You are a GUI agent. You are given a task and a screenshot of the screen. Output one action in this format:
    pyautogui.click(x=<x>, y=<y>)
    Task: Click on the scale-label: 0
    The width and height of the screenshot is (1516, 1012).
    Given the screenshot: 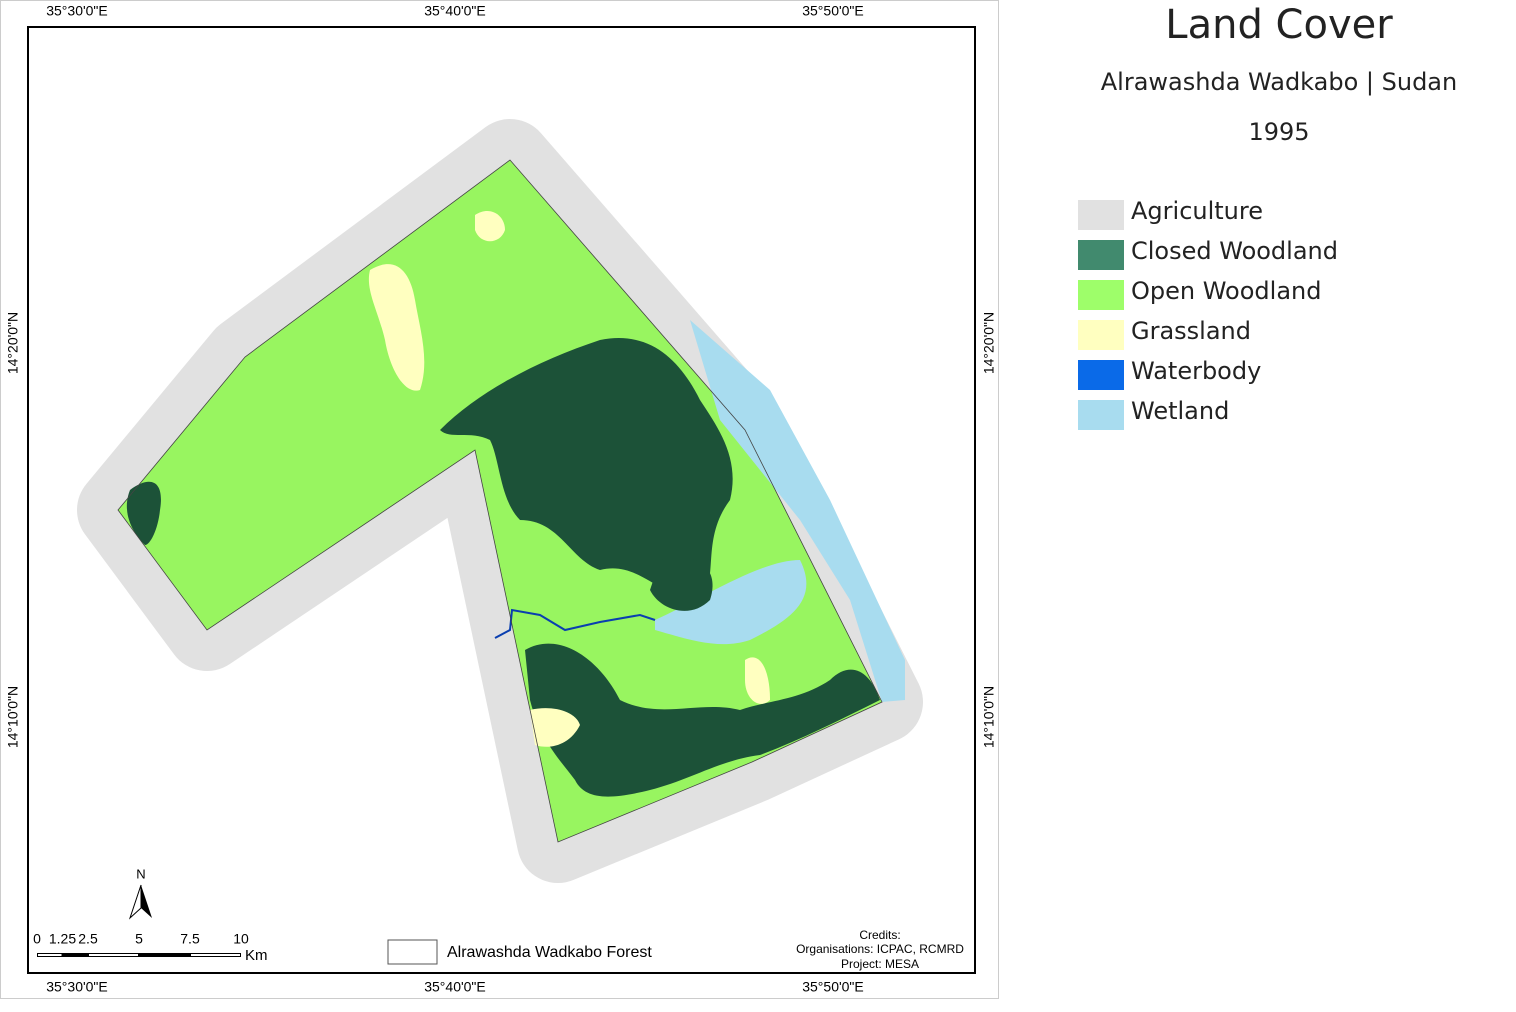 What is the action you would take?
    pyautogui.click(x=37, y=939)
    